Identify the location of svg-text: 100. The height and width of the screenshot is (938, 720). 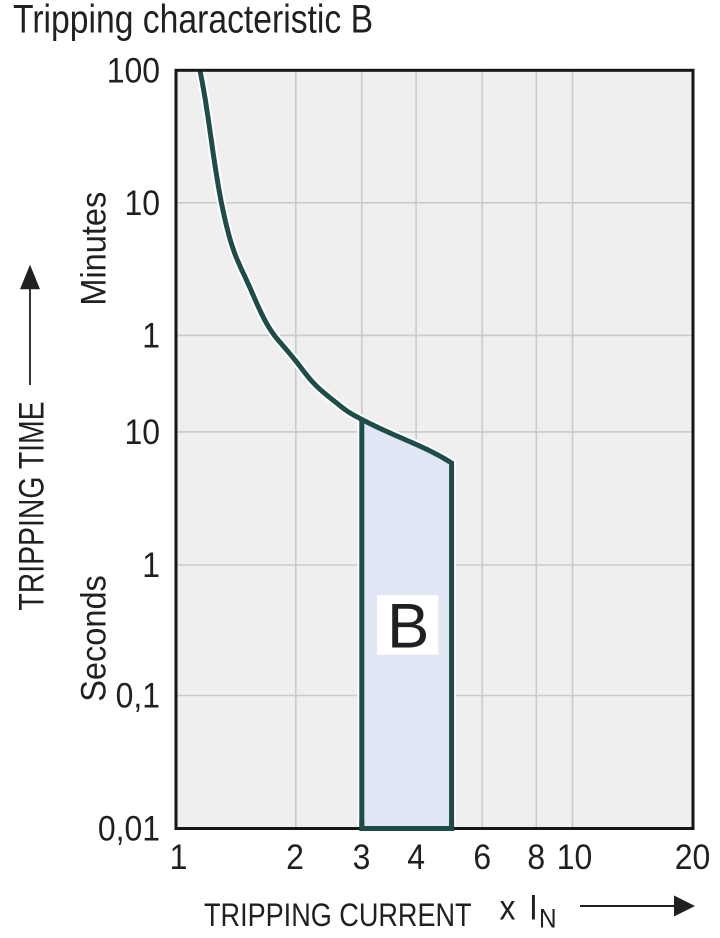
(133, 71).